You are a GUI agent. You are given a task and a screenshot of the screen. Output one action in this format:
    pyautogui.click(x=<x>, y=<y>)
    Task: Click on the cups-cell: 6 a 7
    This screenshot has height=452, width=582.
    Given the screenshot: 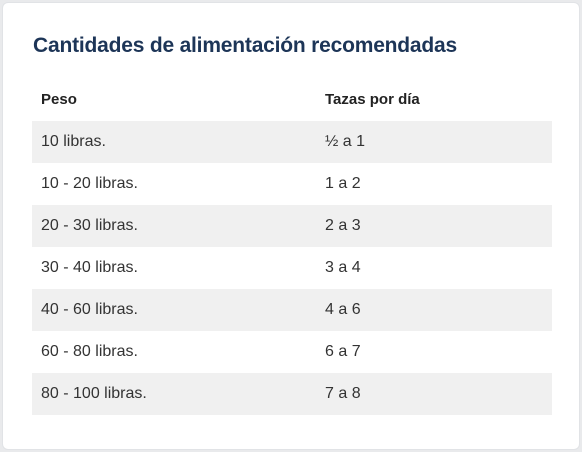 What is the action you would take?
    pyautogui.click(x=343, y=351)
    